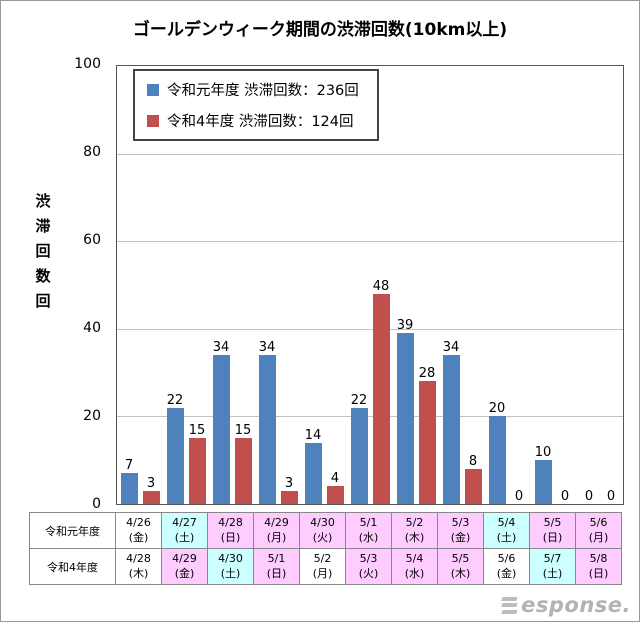  I want to click on dow-text: (日), so click(276, 573).